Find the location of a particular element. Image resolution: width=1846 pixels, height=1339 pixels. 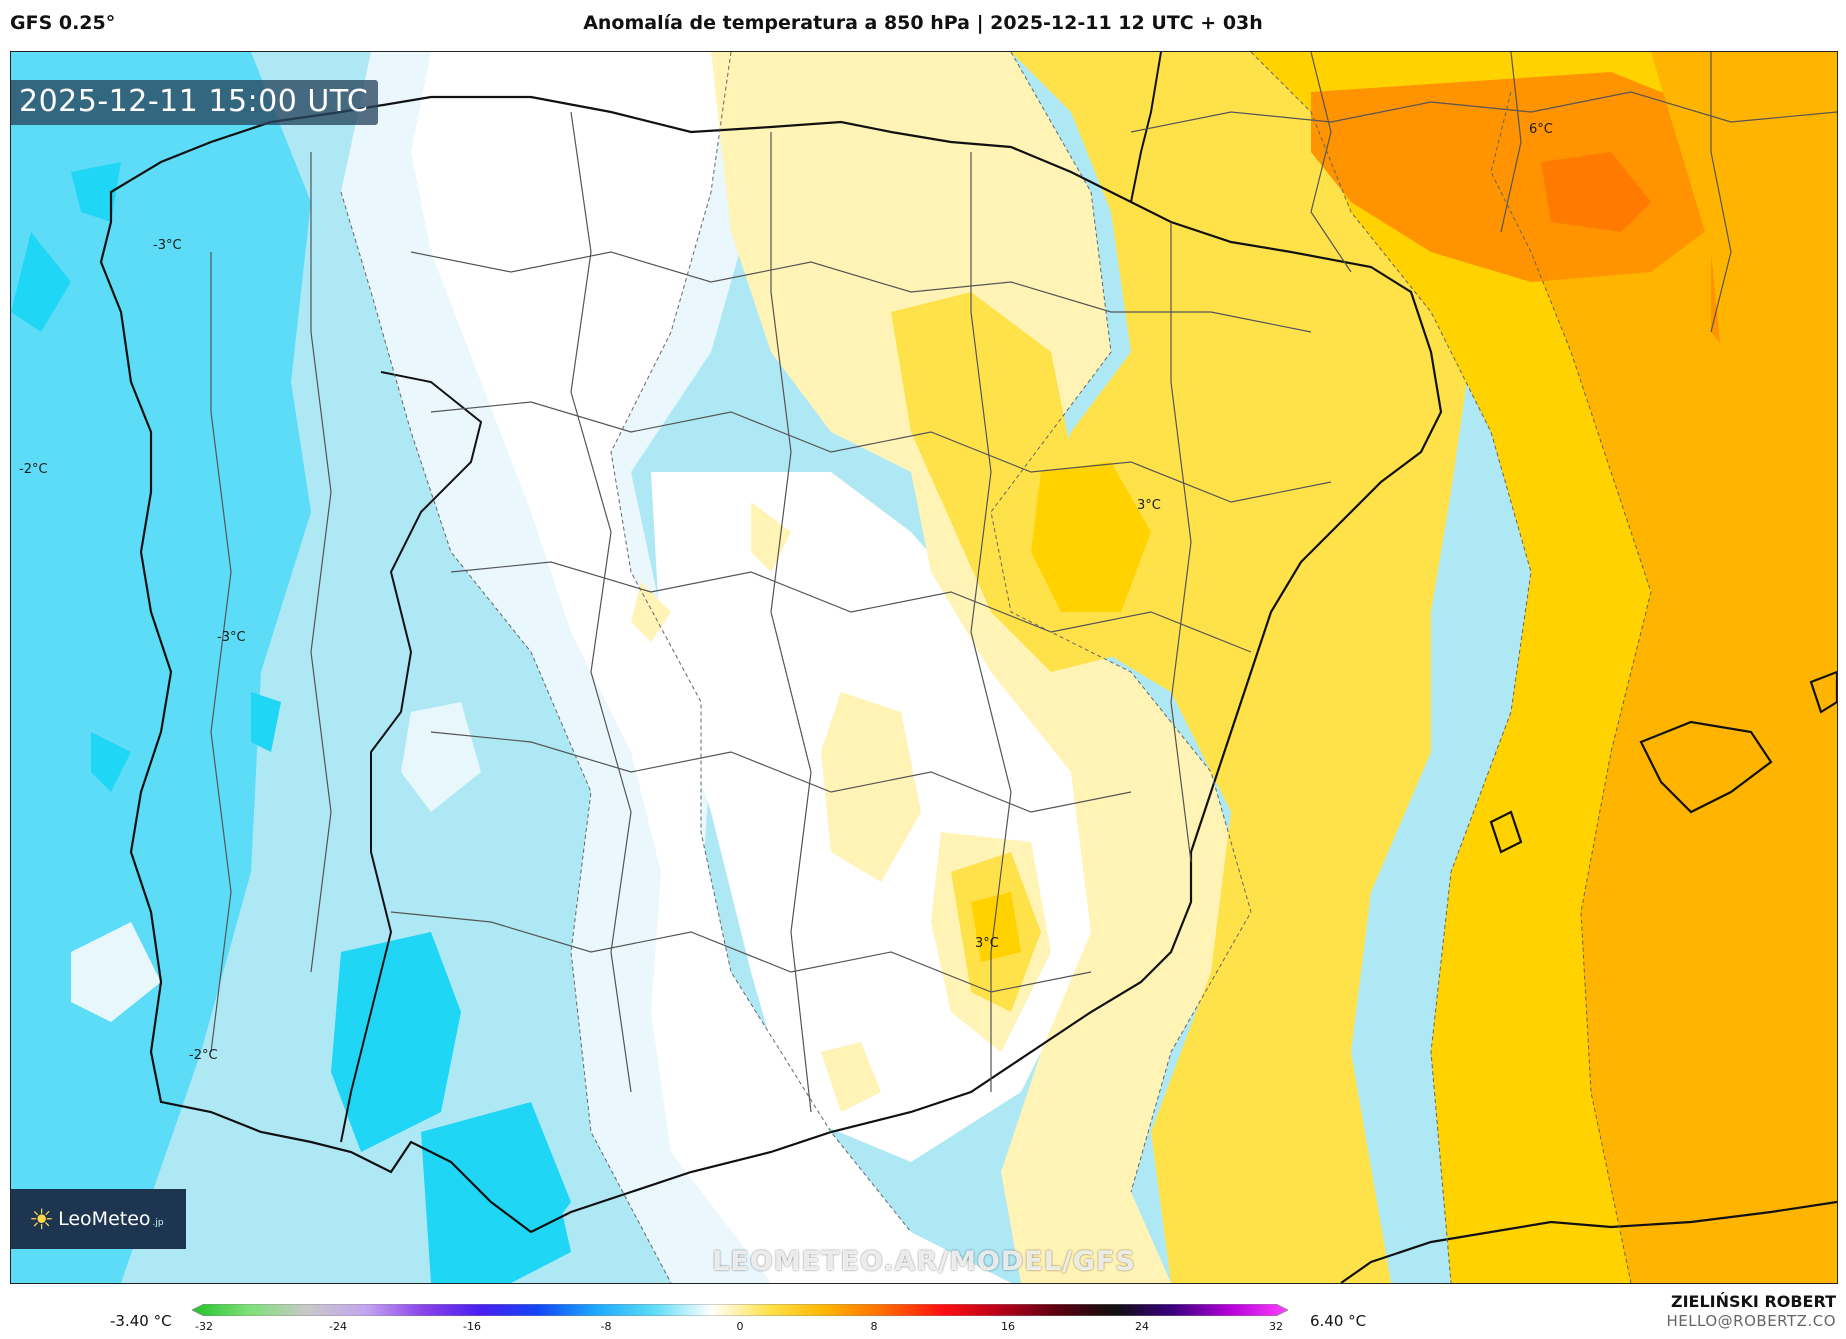

colorbar-tick: -32 is located at coordinates (204, 1326).